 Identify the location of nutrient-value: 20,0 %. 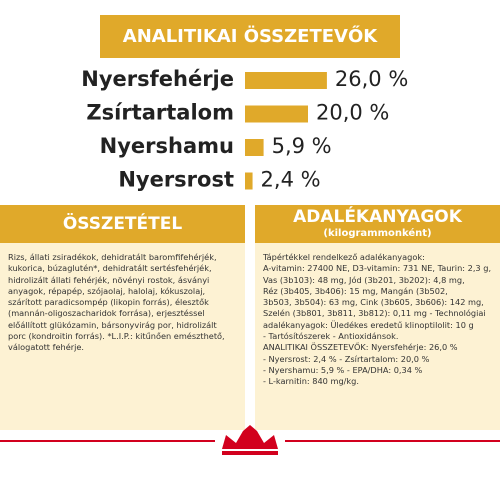
(352, 113).